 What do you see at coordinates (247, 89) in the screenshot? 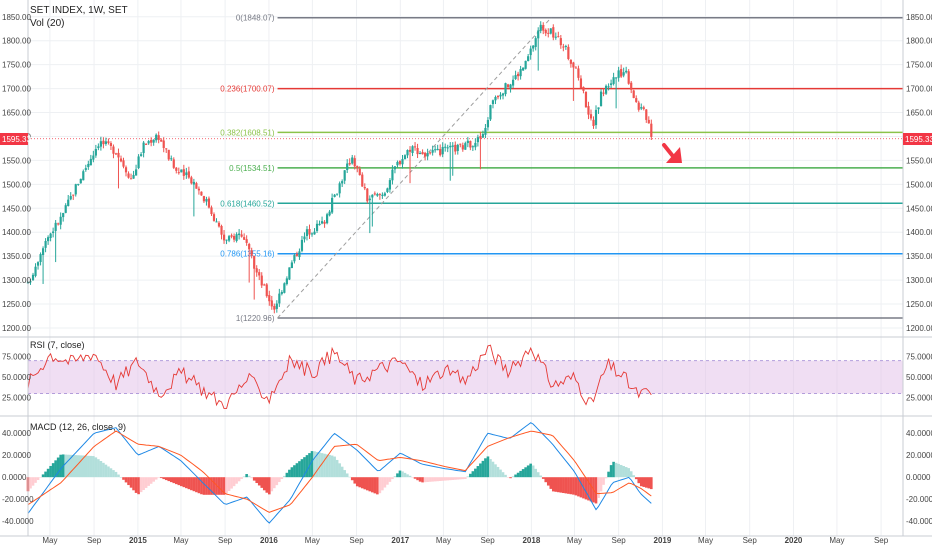
I see `fib-label-0.236: 0.236(1700.07)` at bounding box center [247, 89].